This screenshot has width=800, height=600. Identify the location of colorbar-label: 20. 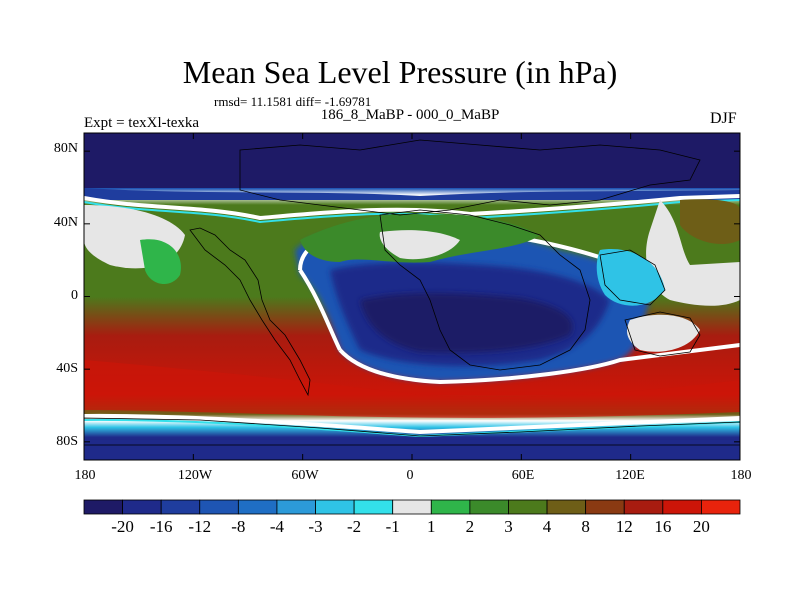
(701, 526).